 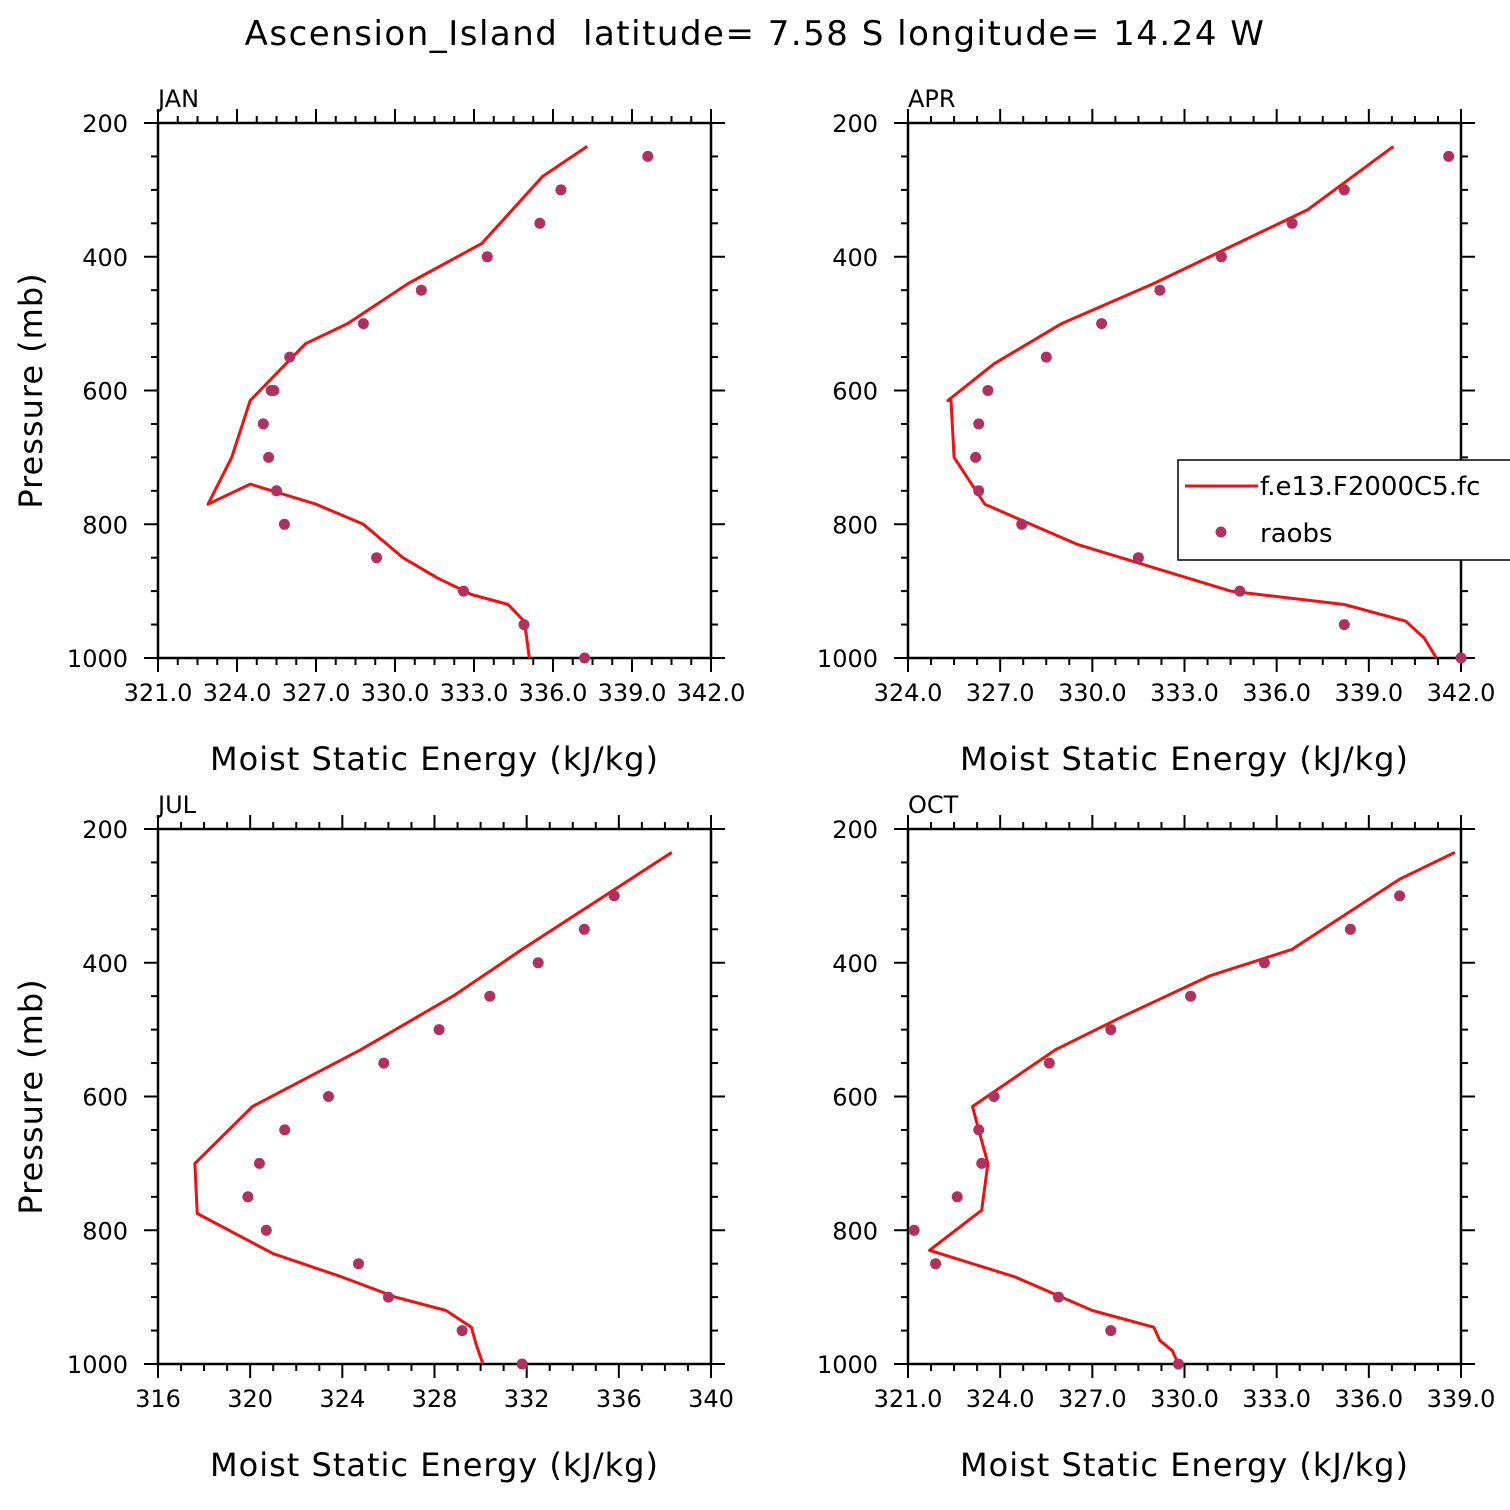 I want to click on x-tick-label: 336, so click(x=619, y=1399).